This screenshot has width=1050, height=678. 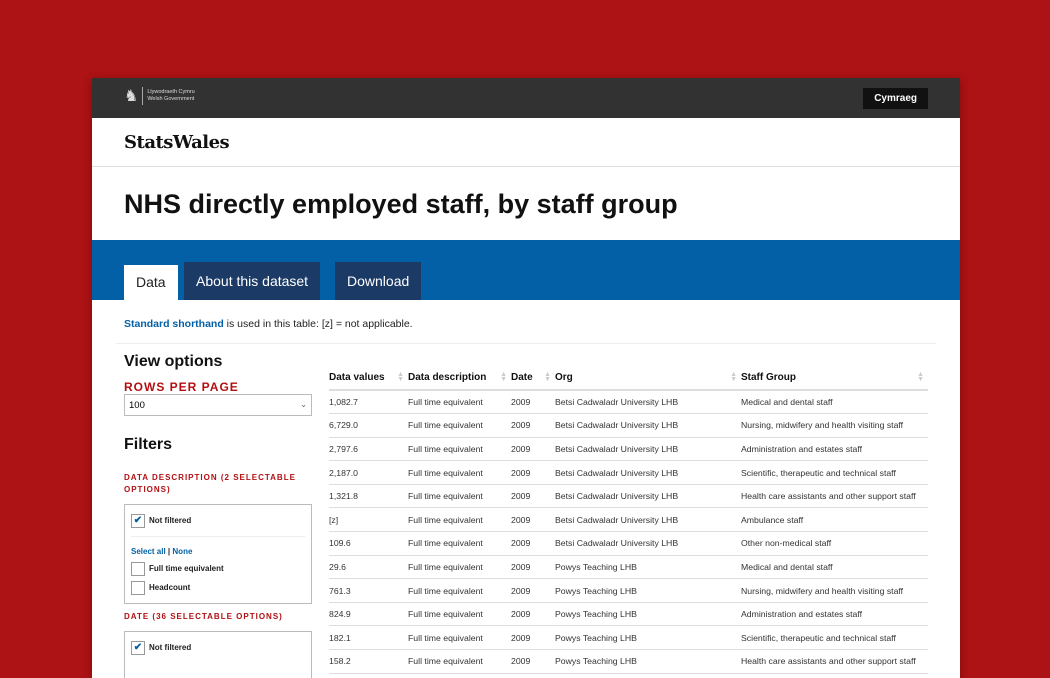 What do you see at coordinates (210, 483) in the screenshot?
I see `filter-label: DATA DESCRIPTION (2 SELECTABLE OPTIONS)` at bounding box center [210, 483].